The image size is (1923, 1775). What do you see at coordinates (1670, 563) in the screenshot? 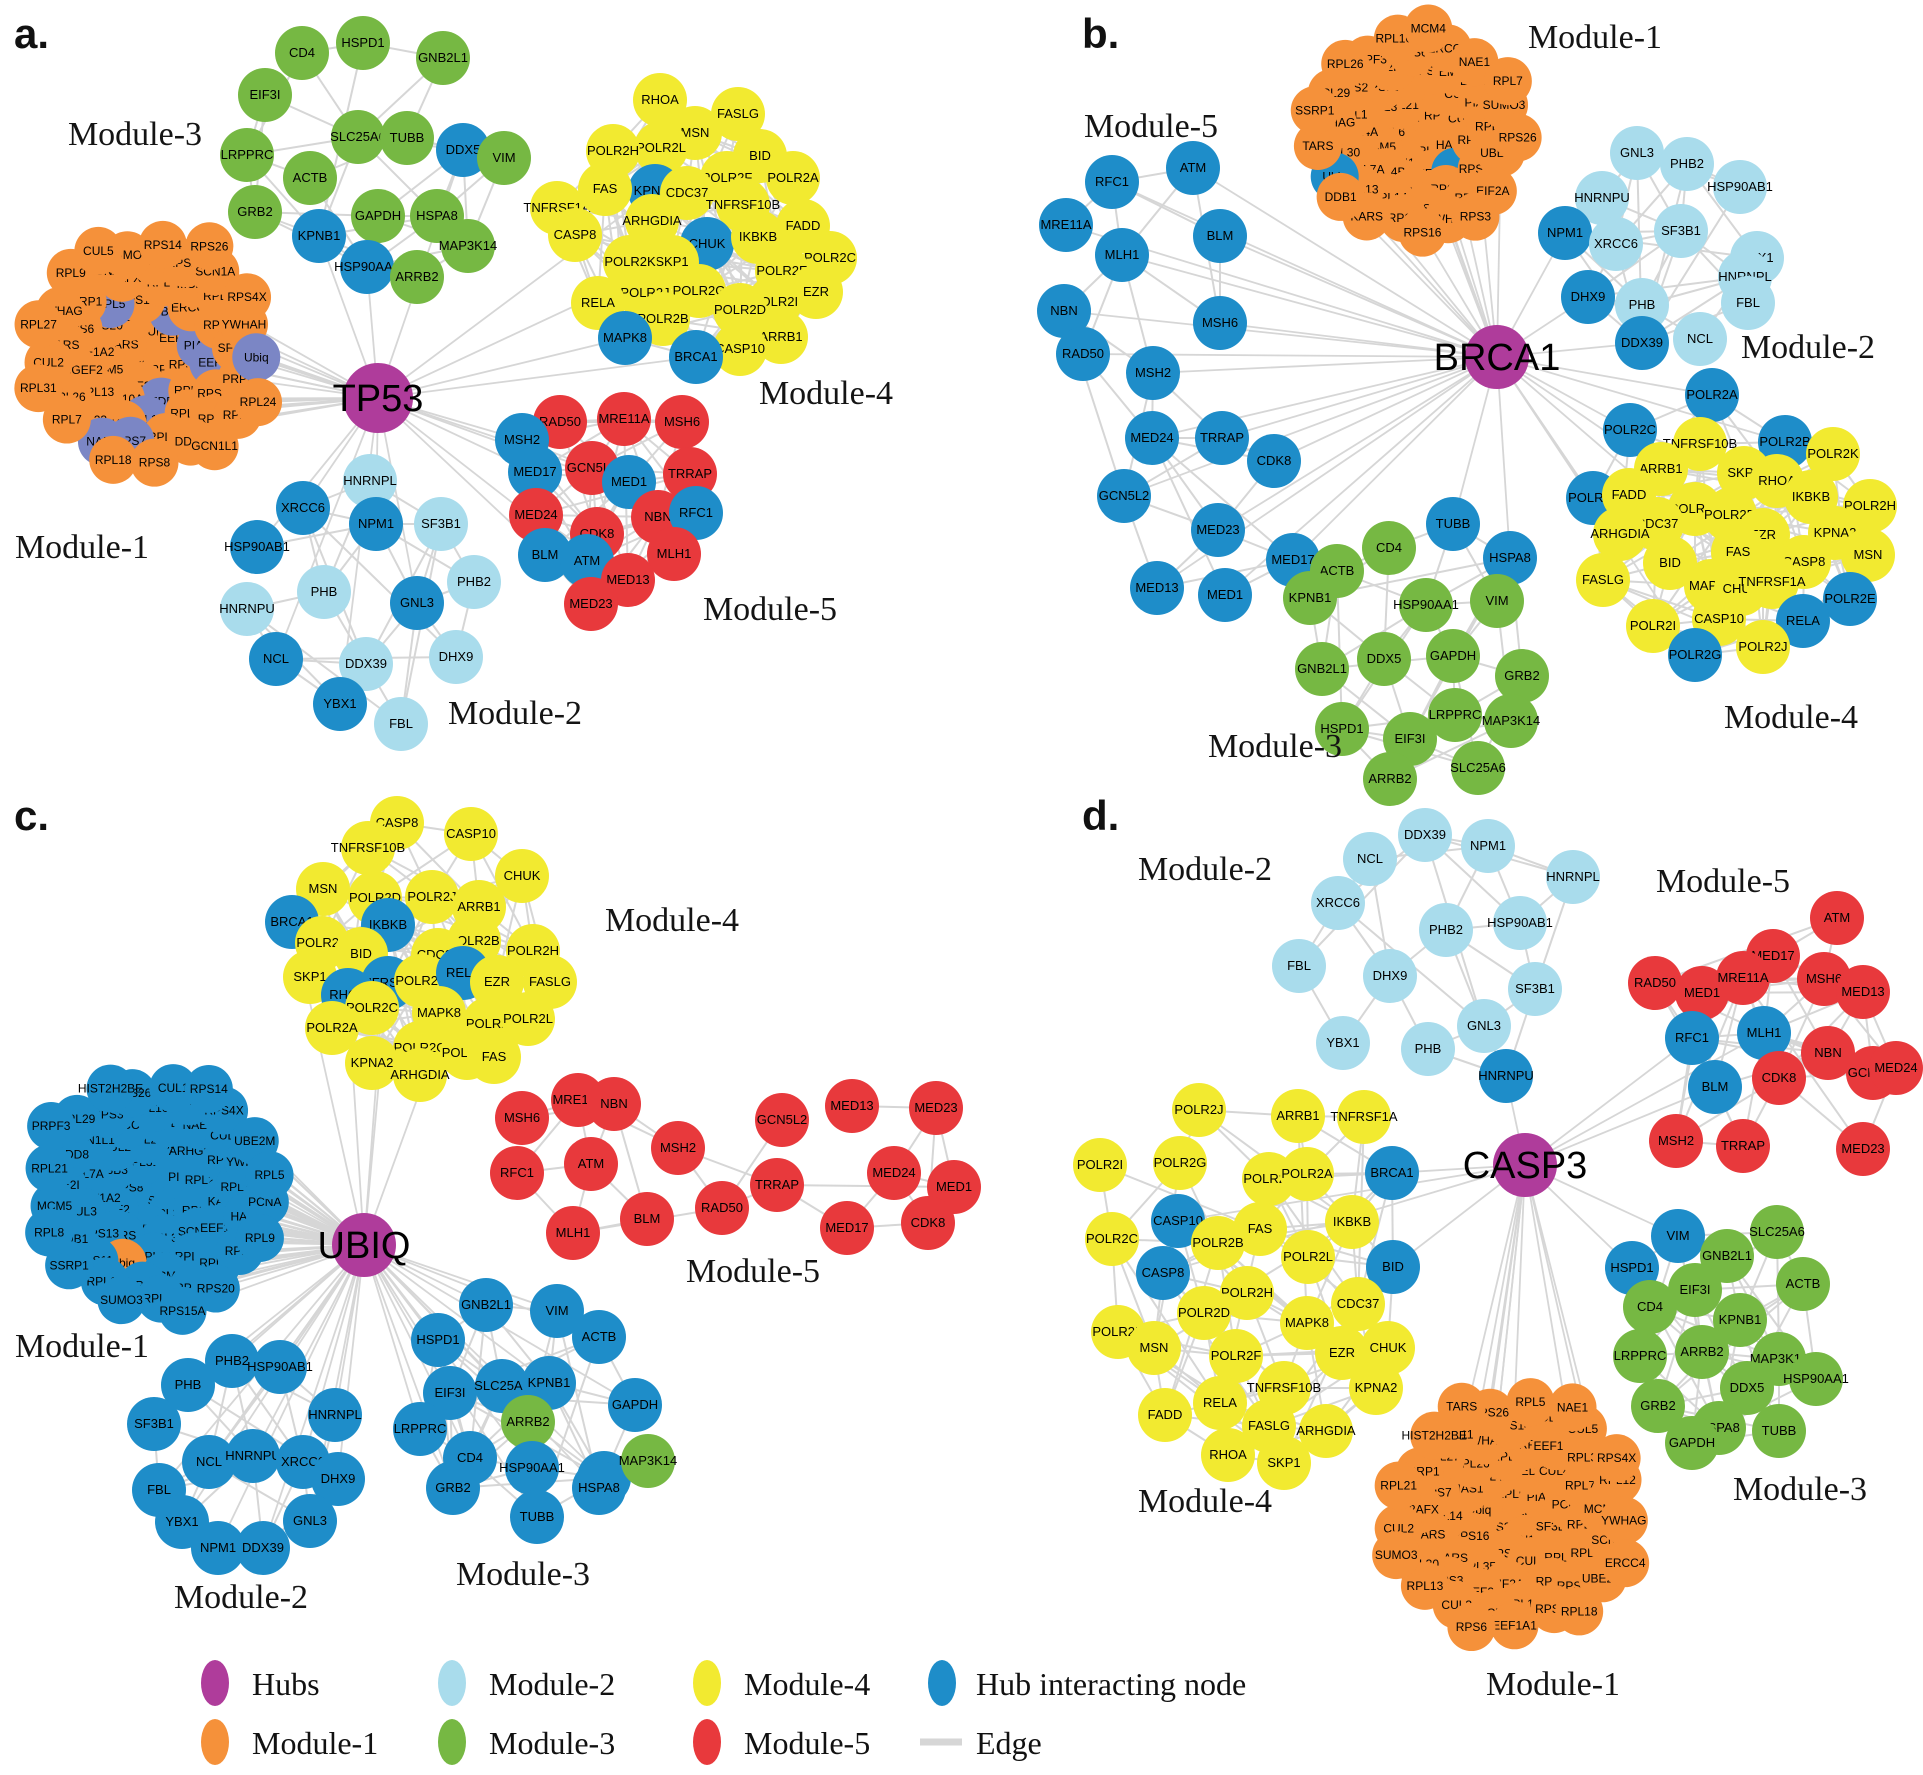
I see `node-b-BID` at bounding box center [1670, 563].